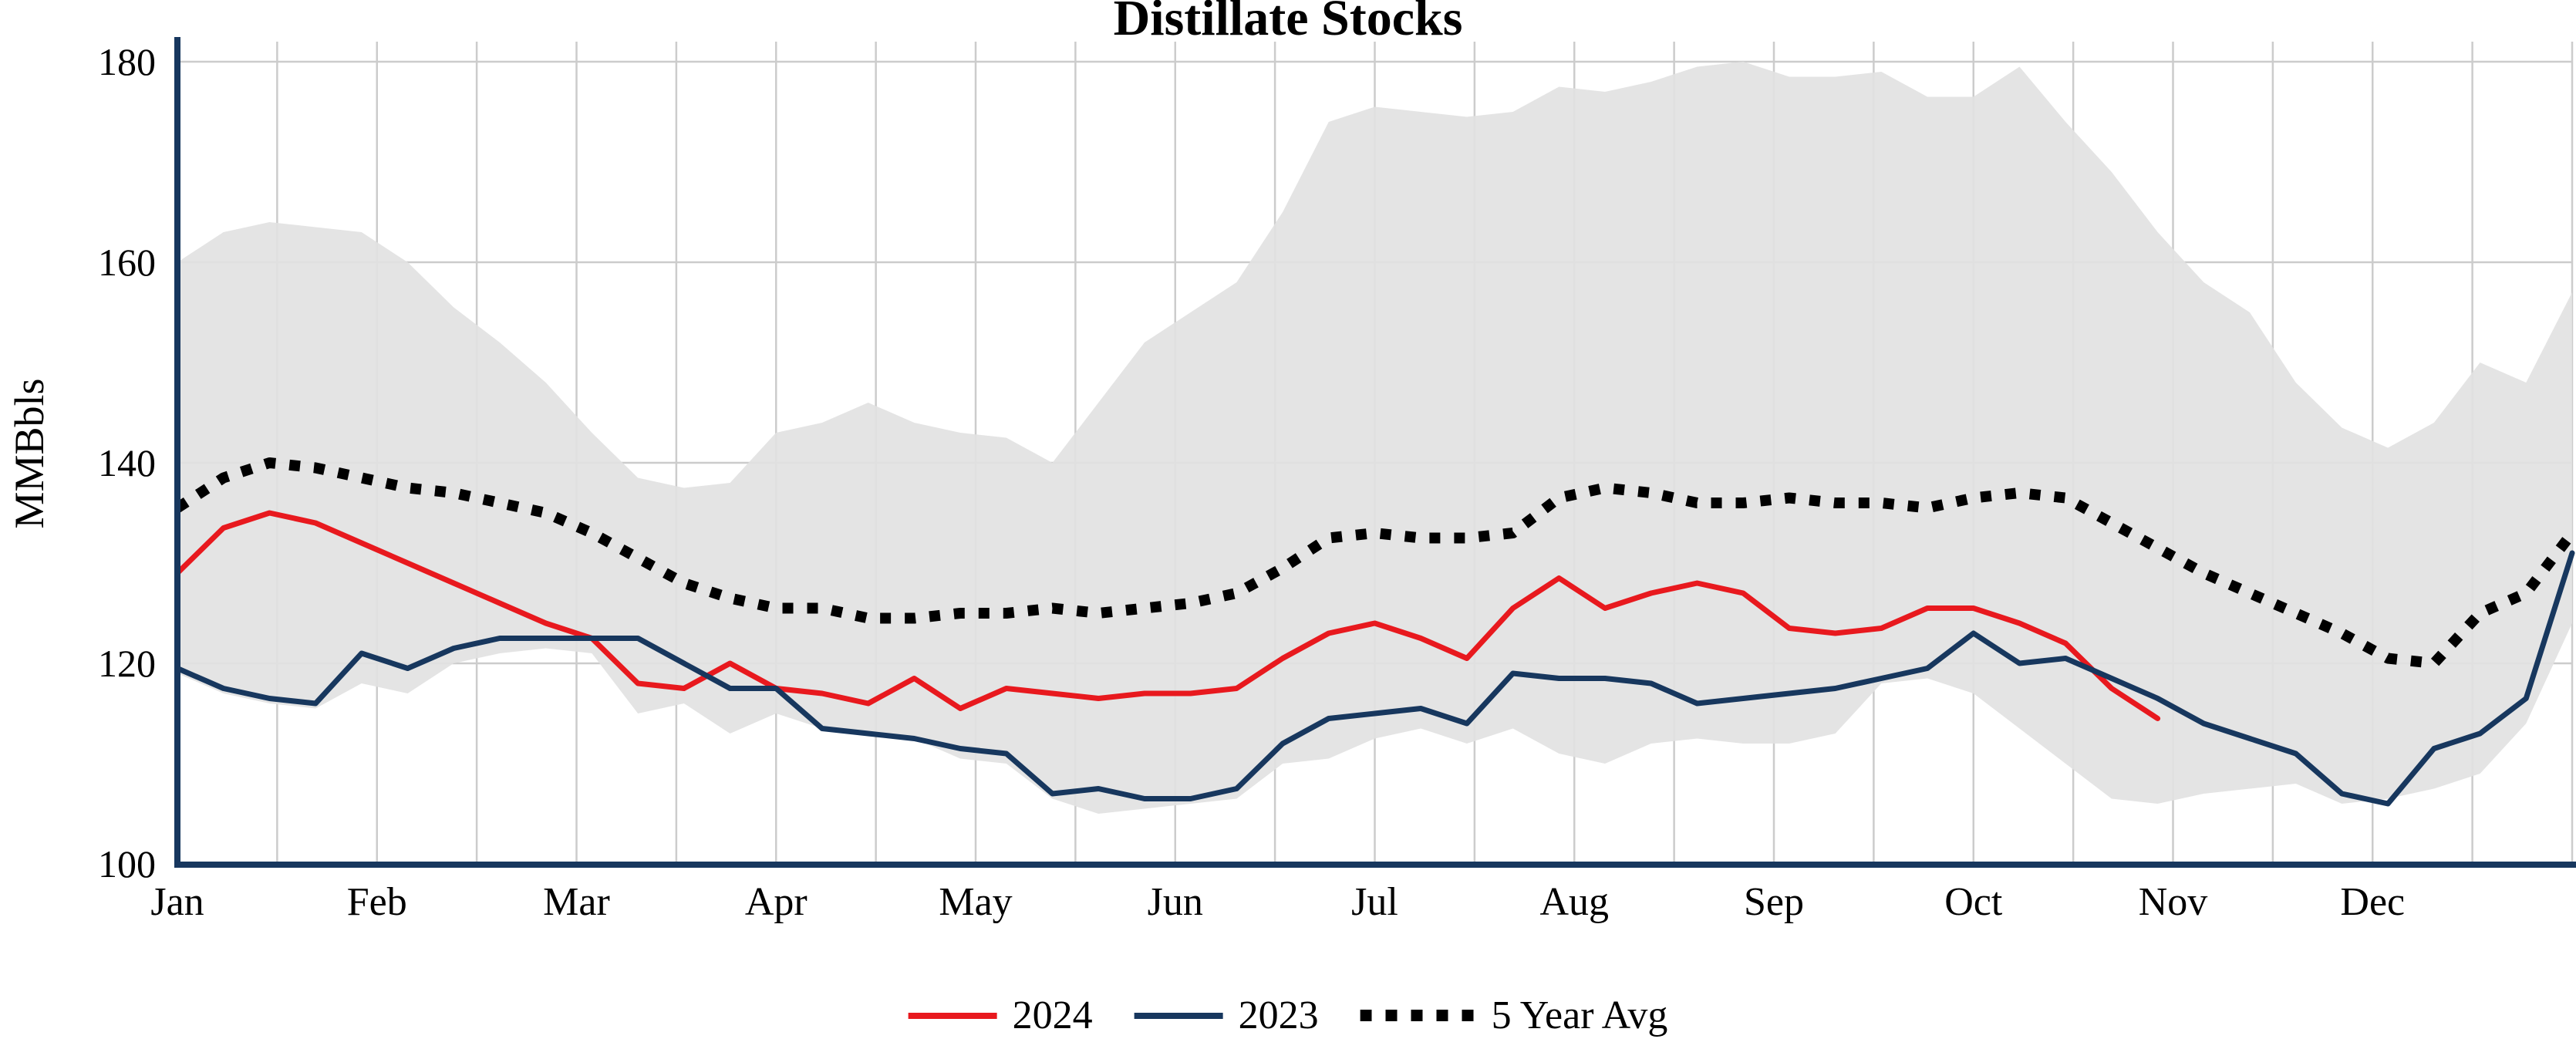 This screenshot has height=1049, width=2576. I want to click on legend-swatch-2023, so click(1178, 1015).